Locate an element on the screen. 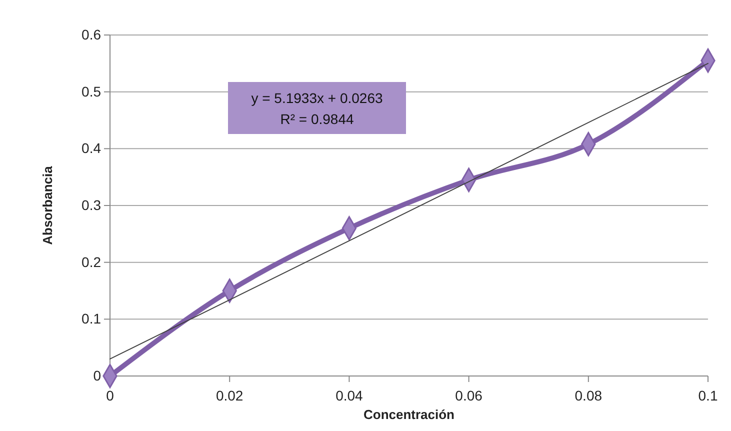 Image resolution: width=731 pixels, height=431 pixels. y-tick-label: 0.1 is located at coordinates (92, 318).